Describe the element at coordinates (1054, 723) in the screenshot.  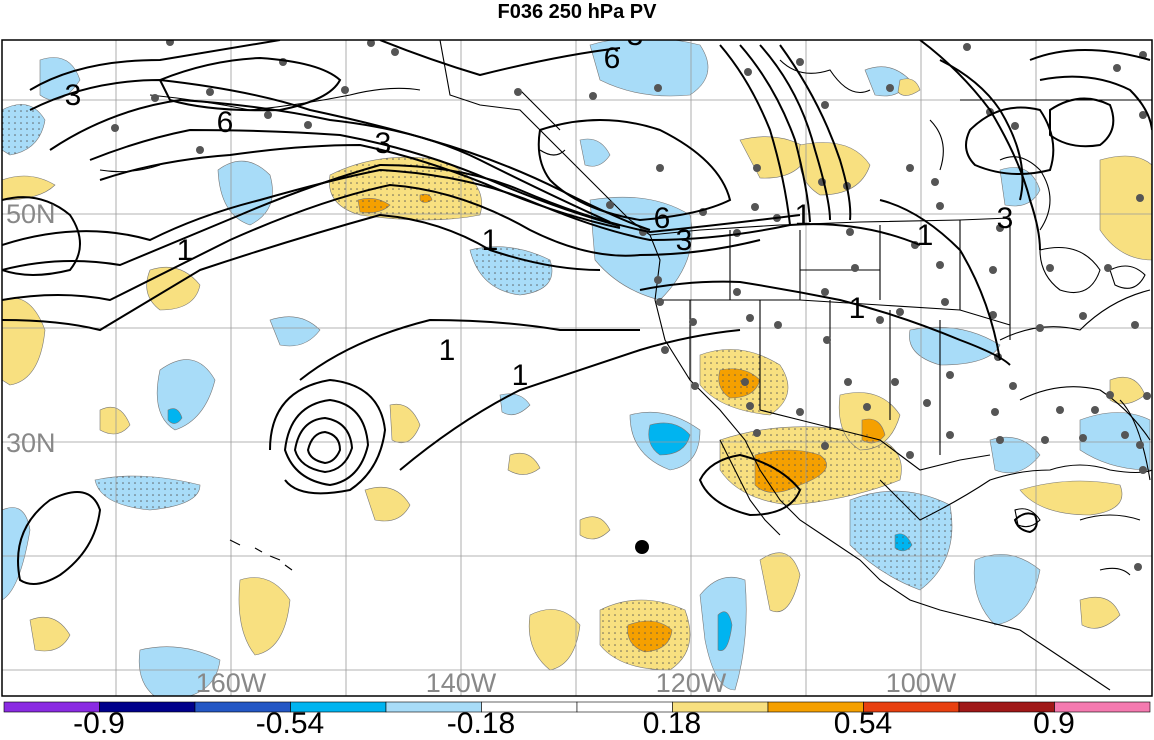
I see `colorbar-tick-label: 0.9` at that location.